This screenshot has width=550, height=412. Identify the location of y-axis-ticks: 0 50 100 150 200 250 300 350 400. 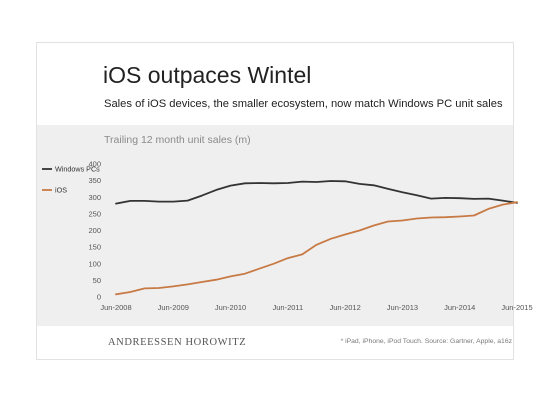
(94, 231).